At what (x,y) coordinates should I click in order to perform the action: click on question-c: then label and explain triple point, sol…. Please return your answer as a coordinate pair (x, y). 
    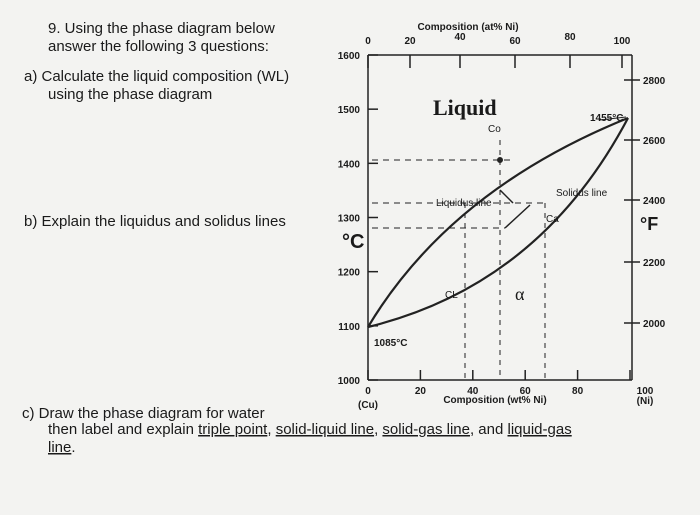
    Looking at the image, I should click on (310, 429).